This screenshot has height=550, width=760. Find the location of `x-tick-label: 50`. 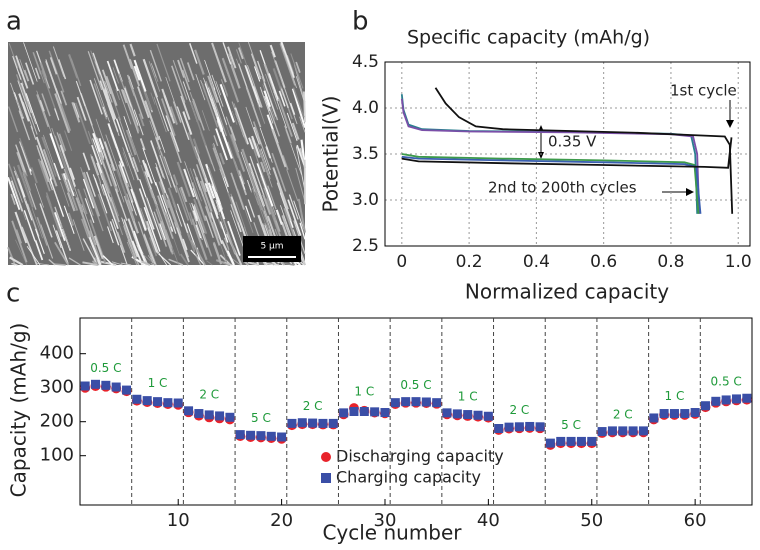

x-tick-label: 50 is located at coordinates (591, 520).